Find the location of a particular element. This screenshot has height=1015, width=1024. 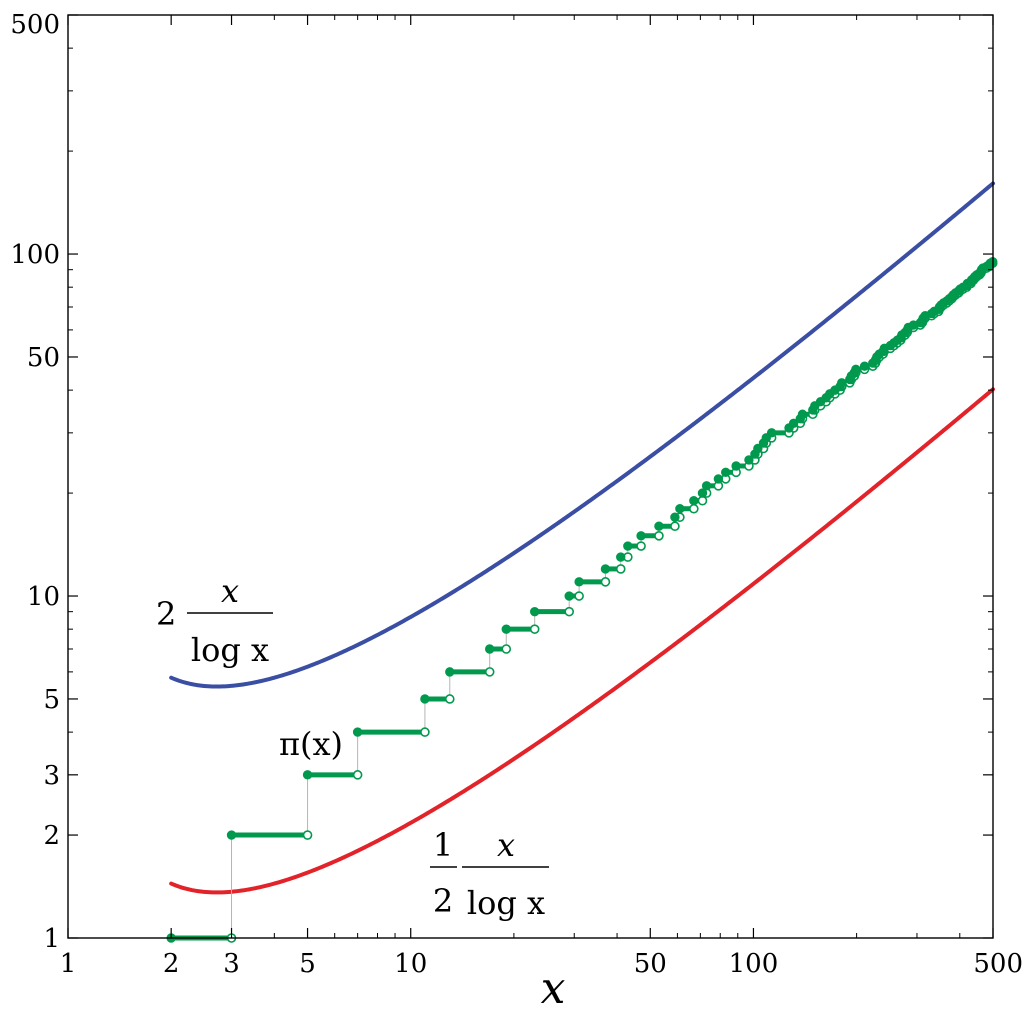

x-tick-label: 3 is located at coordinates (231, 964).